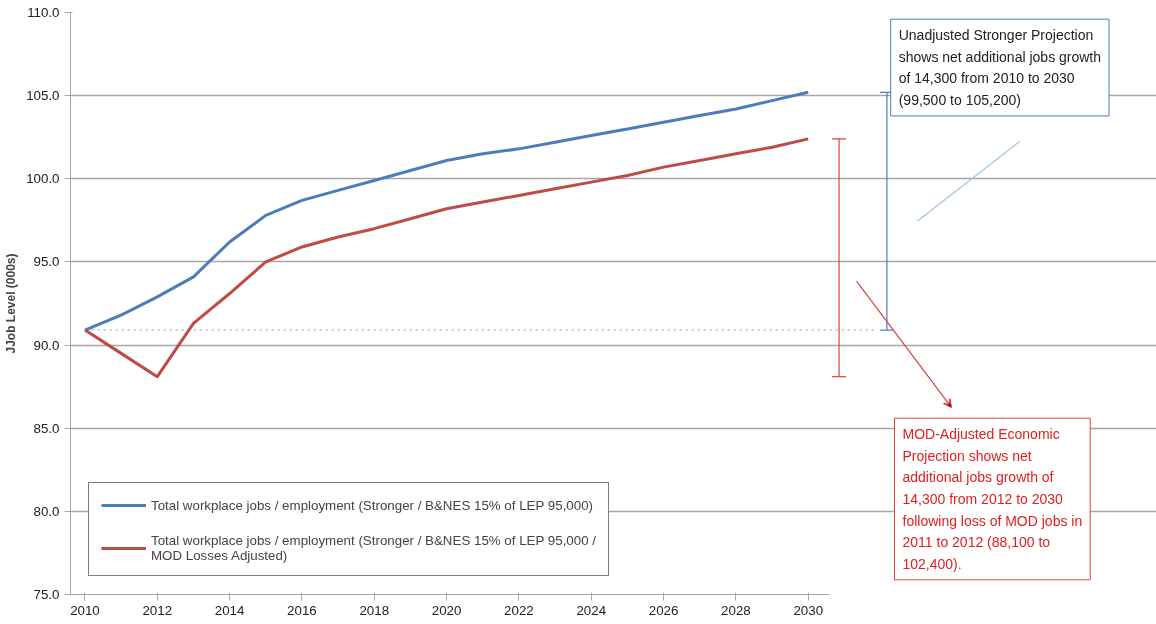 Image resolution: width=1156 pixels, height=624 pixels. I want to click on x-tick-label: 2016, so click(302, 610).